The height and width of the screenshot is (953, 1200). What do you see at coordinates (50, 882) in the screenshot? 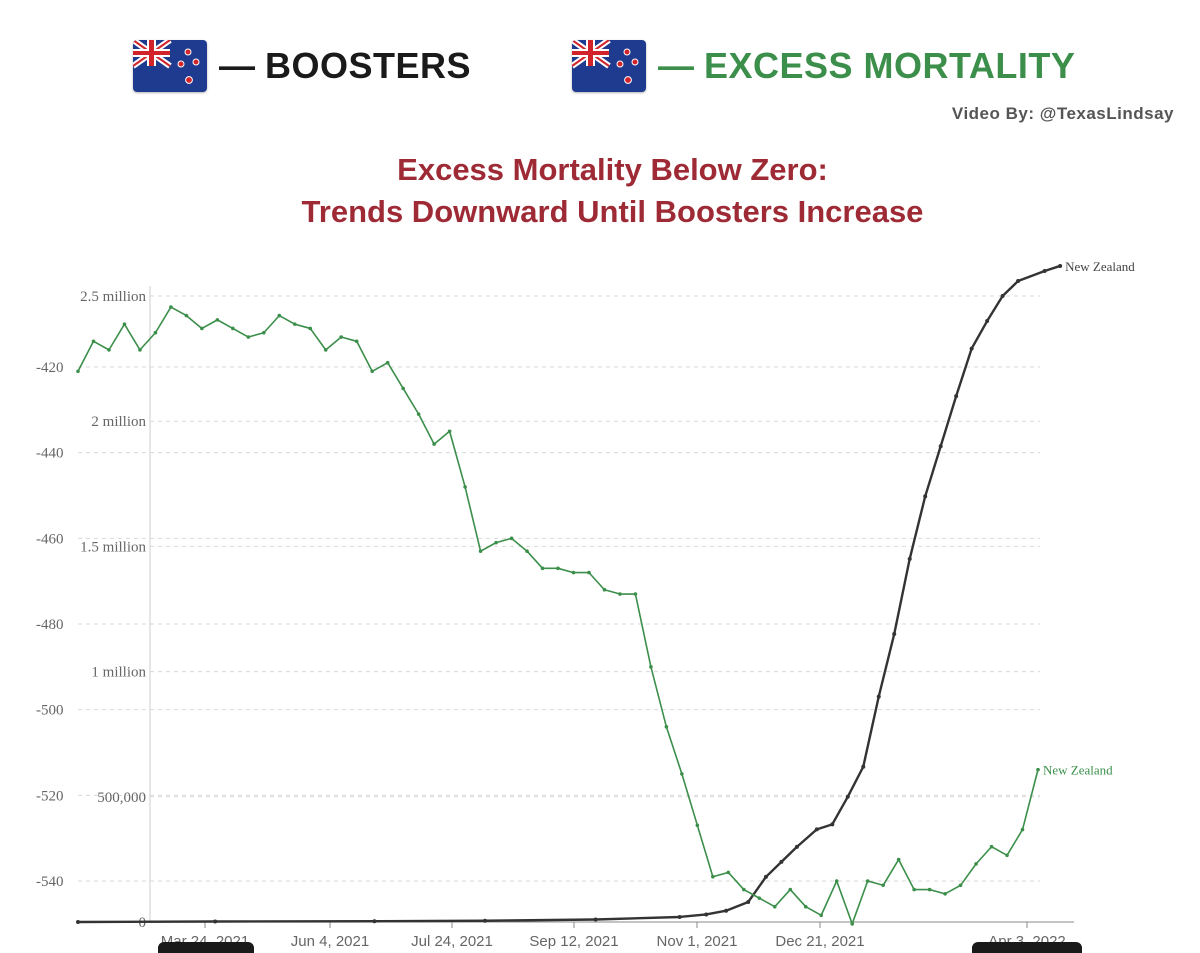
I see `right-axis-tick-label: -540` at bounding box center [50, 882].